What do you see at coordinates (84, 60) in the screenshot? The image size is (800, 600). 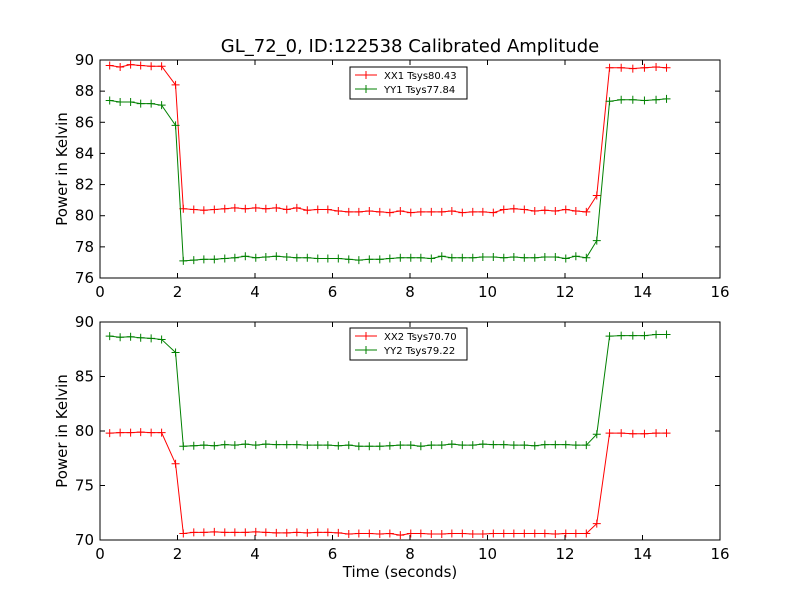 I see `y-tick-label: 90` at bounding box center [84, 60].